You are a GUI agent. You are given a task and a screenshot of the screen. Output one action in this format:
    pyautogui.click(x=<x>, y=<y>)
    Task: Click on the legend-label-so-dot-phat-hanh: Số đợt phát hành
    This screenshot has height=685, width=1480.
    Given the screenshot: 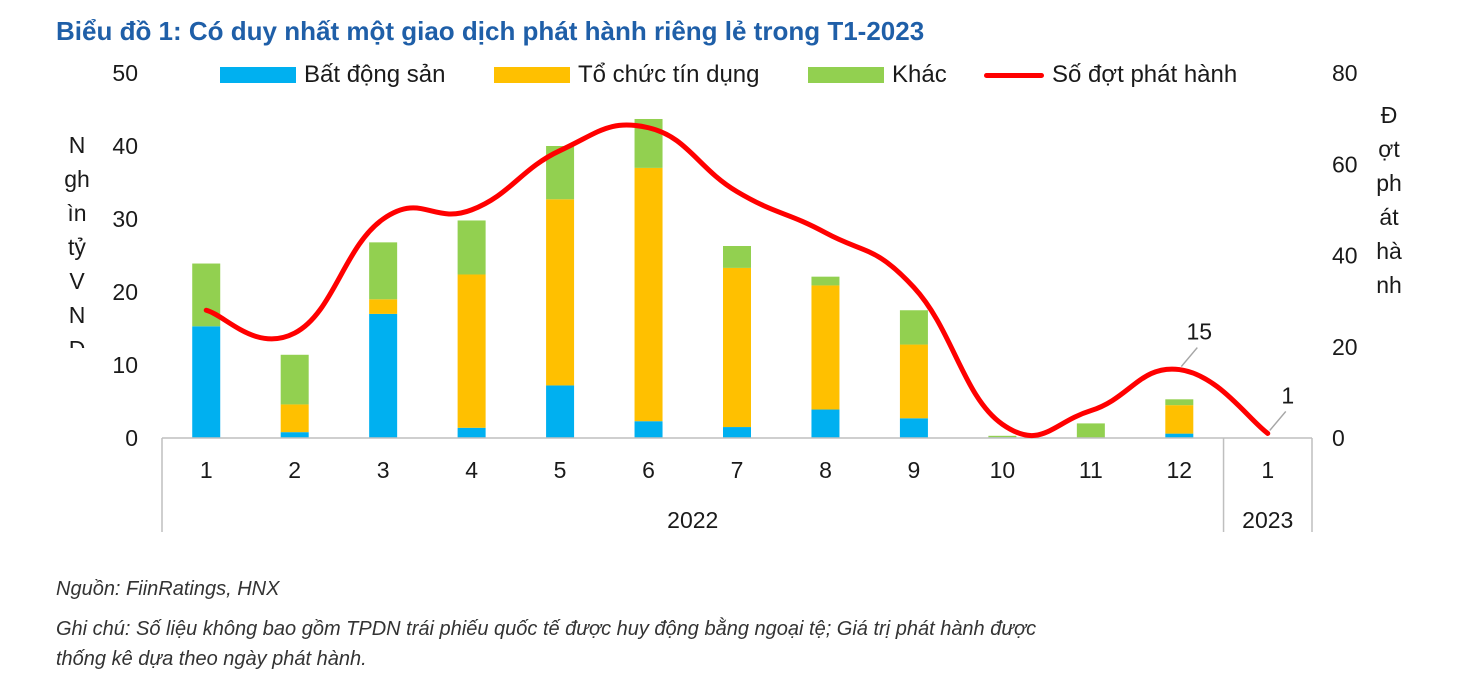 What is the action you would take?
    pyautogui.click(x=1145, y=74)
    